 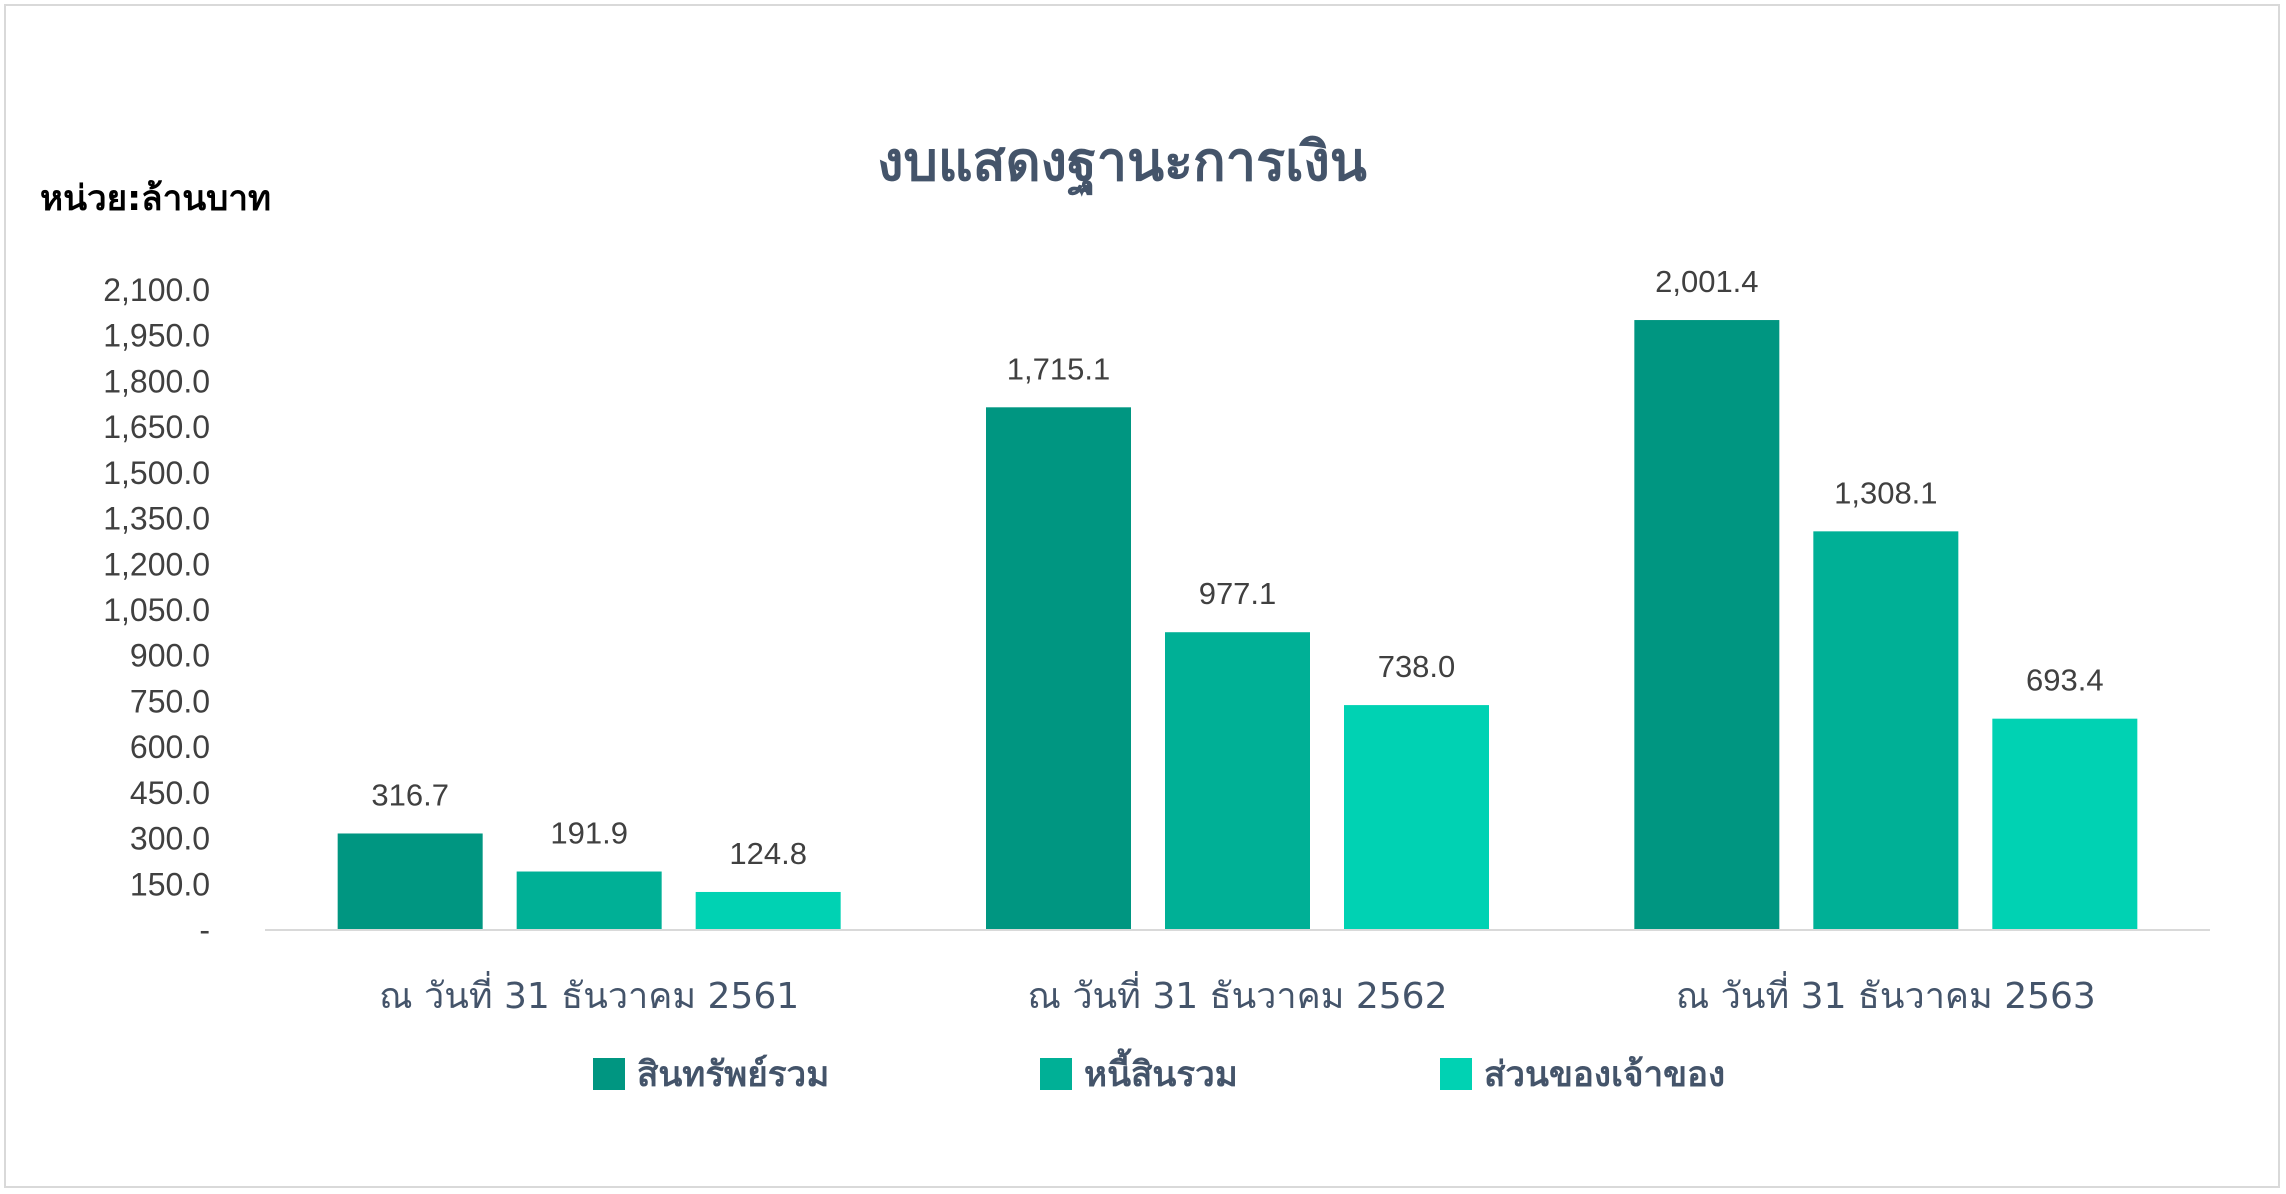 I want to click on y-tick-label: -, so click(x=204, y=930).